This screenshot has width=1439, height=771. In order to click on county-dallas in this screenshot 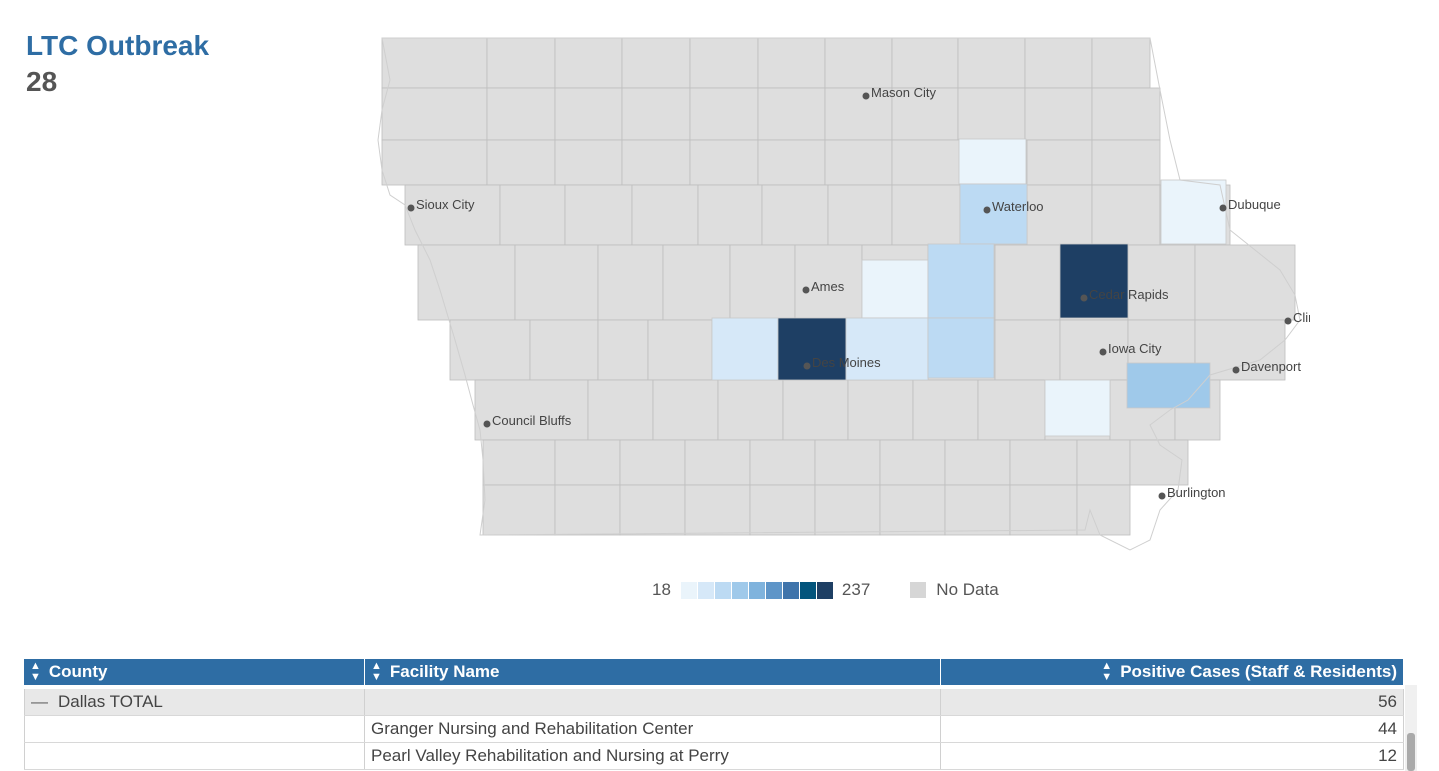, I will do `click(745, 349)`.